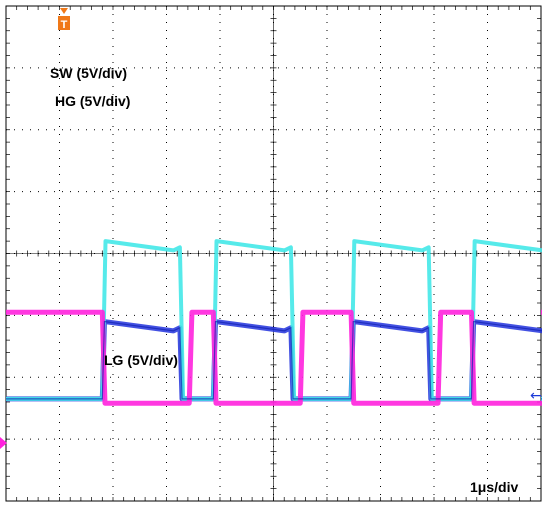 The image size is (542, 506). I want to click on left-ch-marker, so click(3, 443).